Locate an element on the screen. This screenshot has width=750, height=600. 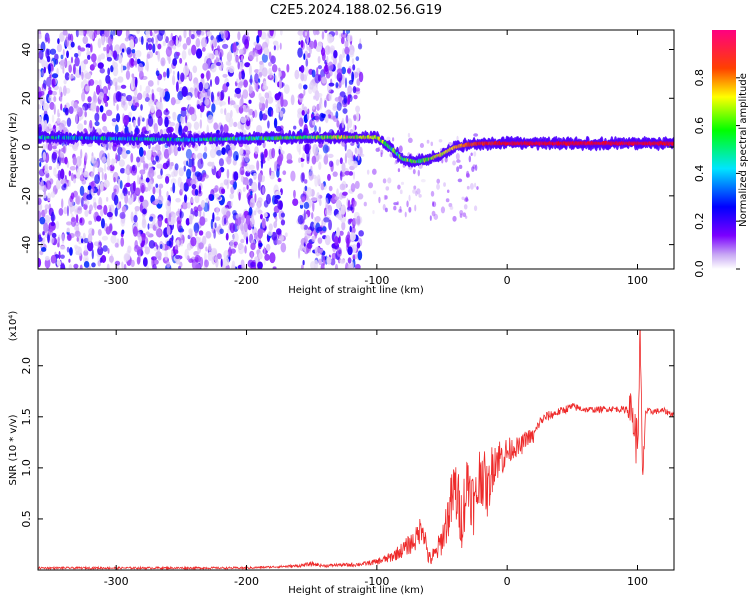
x-tick-label: -100 is located at coordinates (376, 280).